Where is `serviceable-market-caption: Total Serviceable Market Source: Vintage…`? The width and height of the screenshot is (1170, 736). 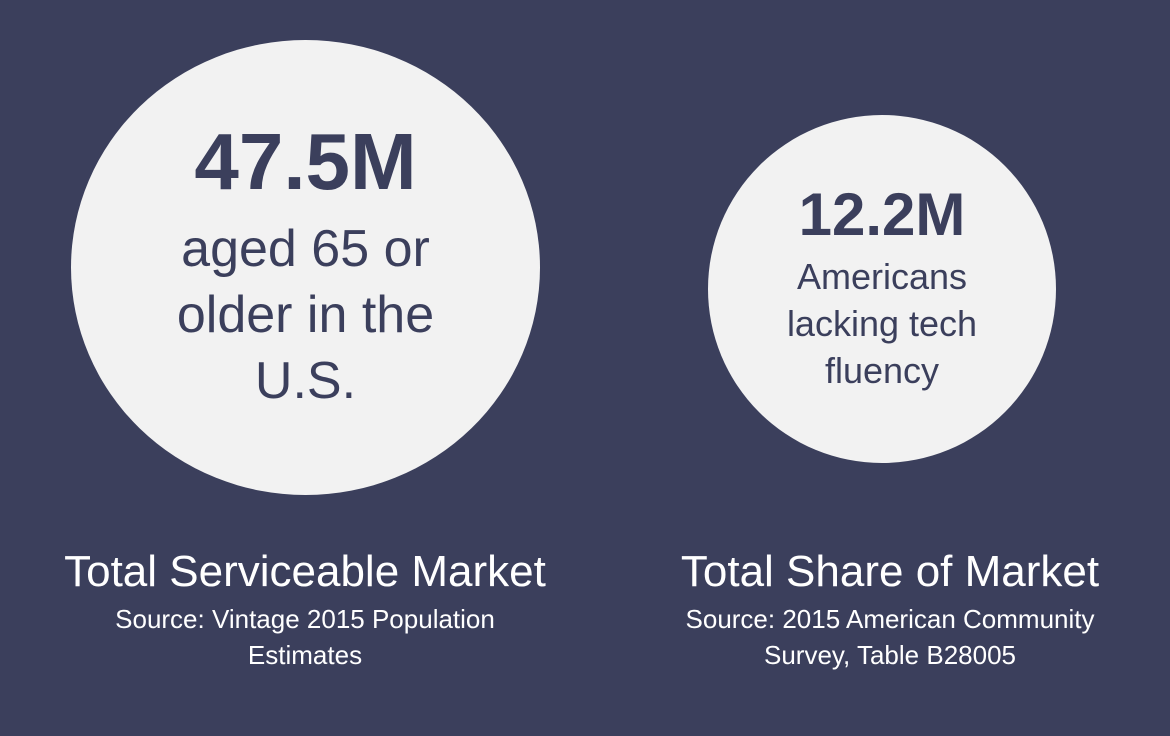
serviceable-market-caption: Total Serviceable Market Source: Vintage… is located at coordinates (305, 609).